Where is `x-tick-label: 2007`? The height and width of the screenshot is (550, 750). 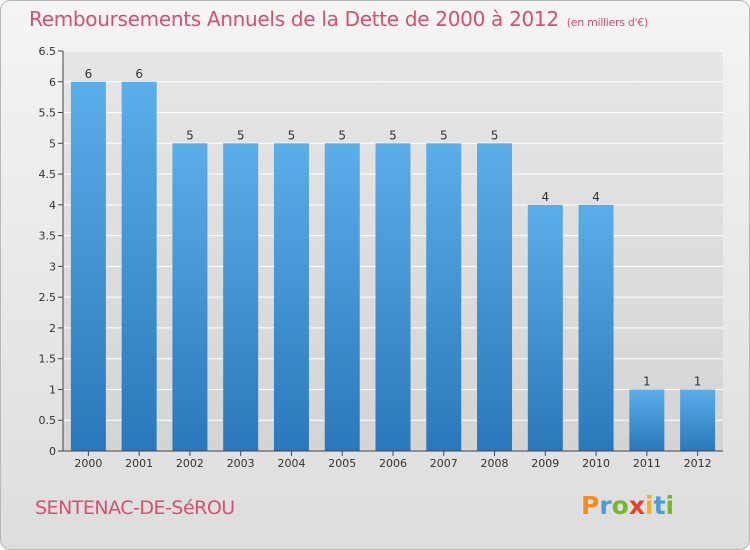
x-tick-label: 2007 is located at coordinates (444, 463).